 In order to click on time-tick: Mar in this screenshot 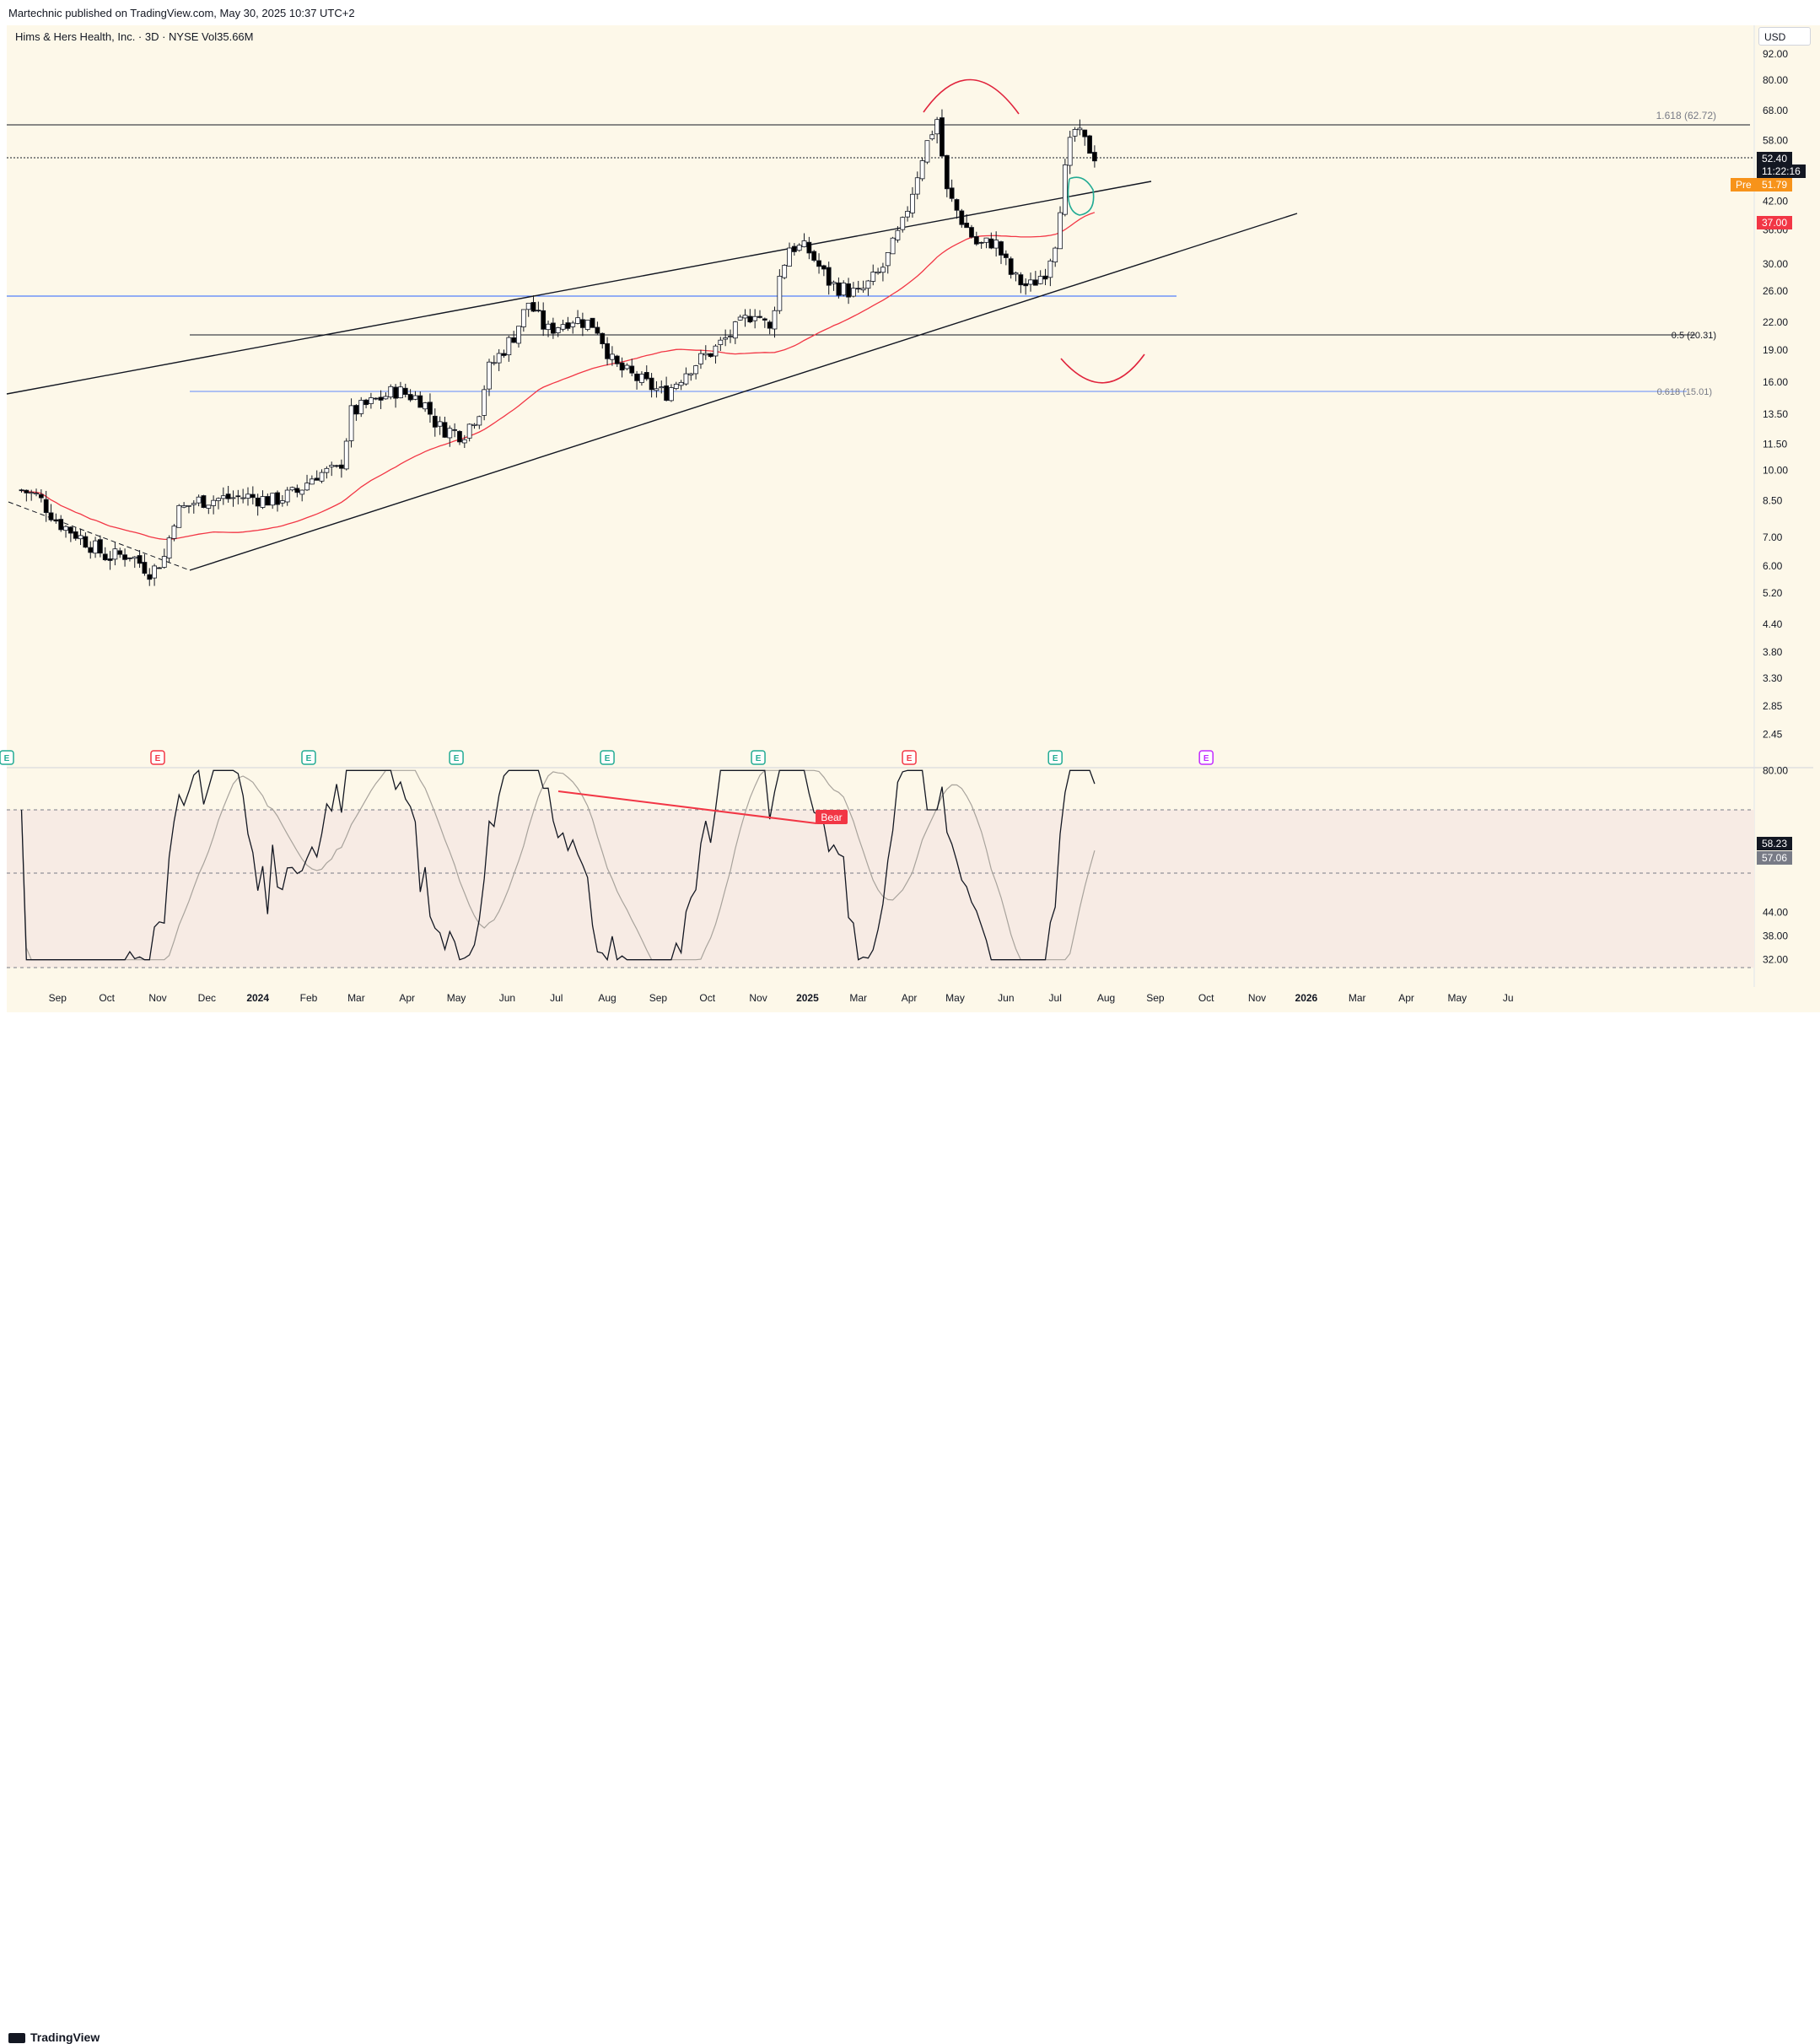, I will do `click(1357, 998)`.